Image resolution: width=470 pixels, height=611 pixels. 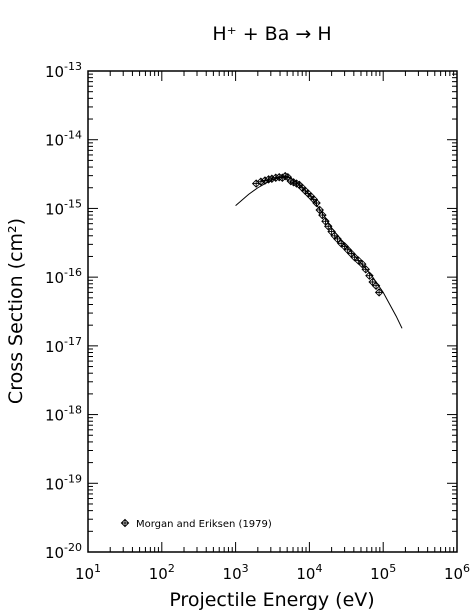 I want to click on legend-marker, so click(x=125, y=523).